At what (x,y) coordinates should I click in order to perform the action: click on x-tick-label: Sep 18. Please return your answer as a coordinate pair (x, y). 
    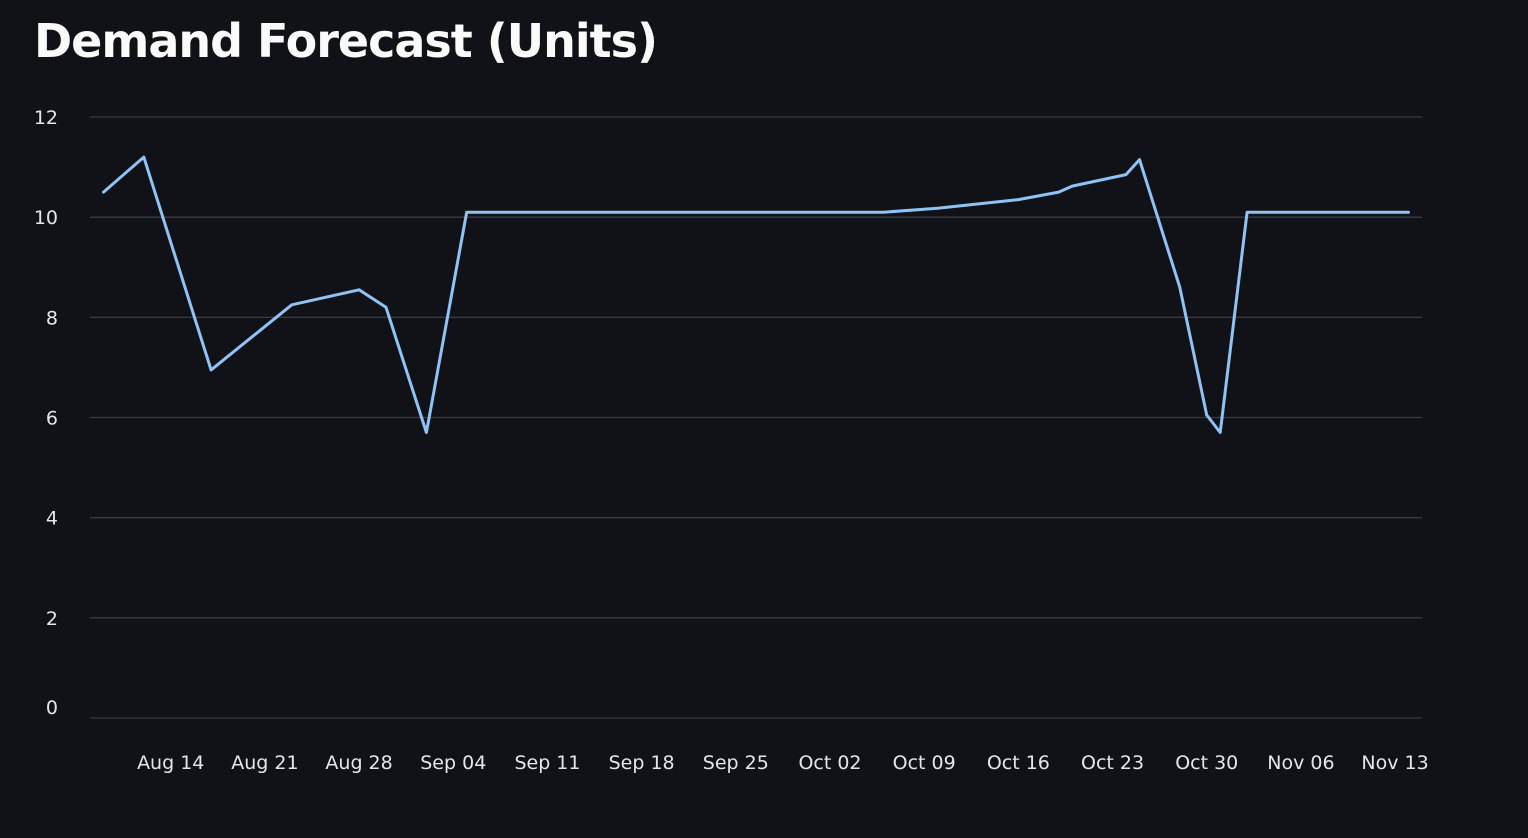
    Looking at the image, I should click on (642, 763).